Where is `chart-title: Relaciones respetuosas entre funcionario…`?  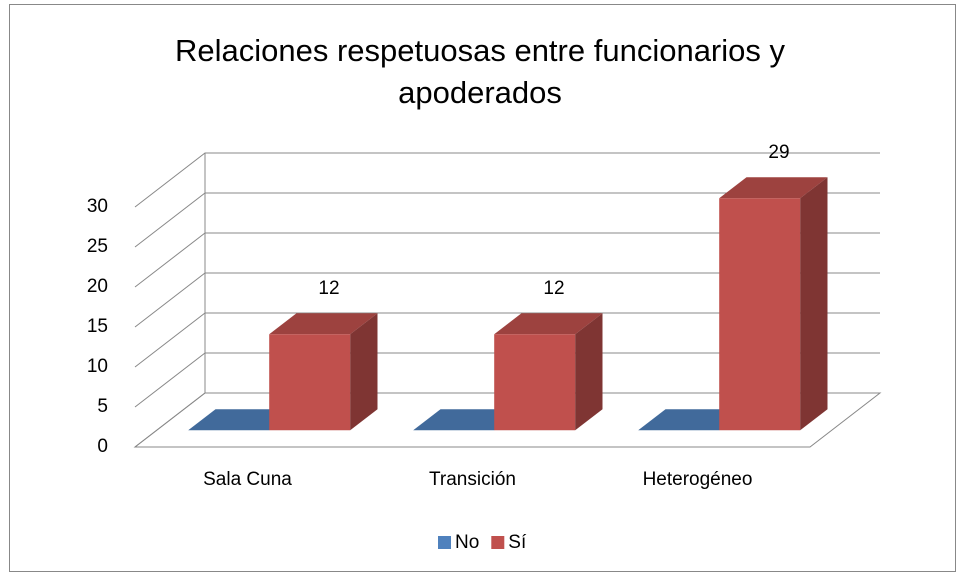
chart-title: Relaciones respetuosas entre funcionario… is located at coordinates (479, 71).